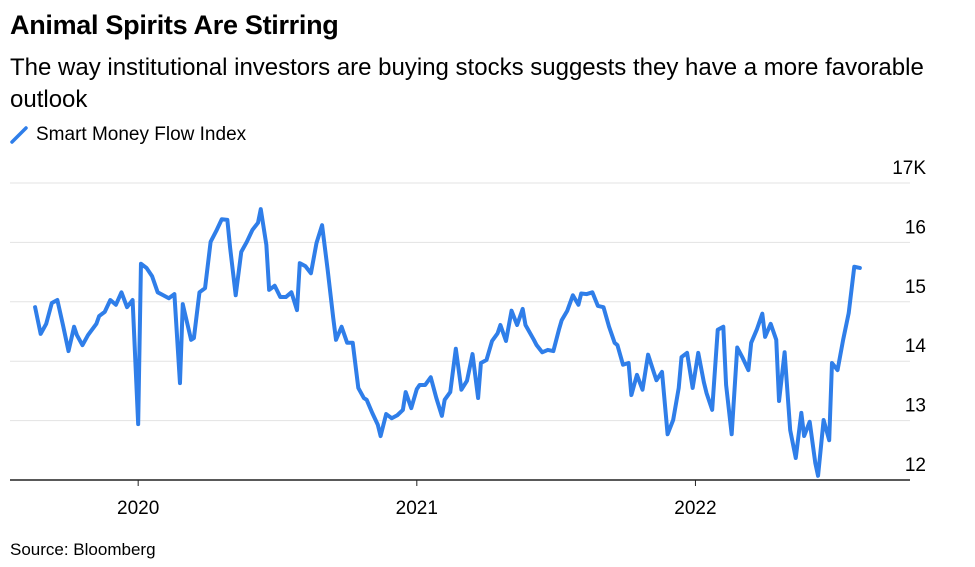  Describe the element at coordinates (83, 549) in the screenshot. I see `source: Source: Bloomberg` at that location.